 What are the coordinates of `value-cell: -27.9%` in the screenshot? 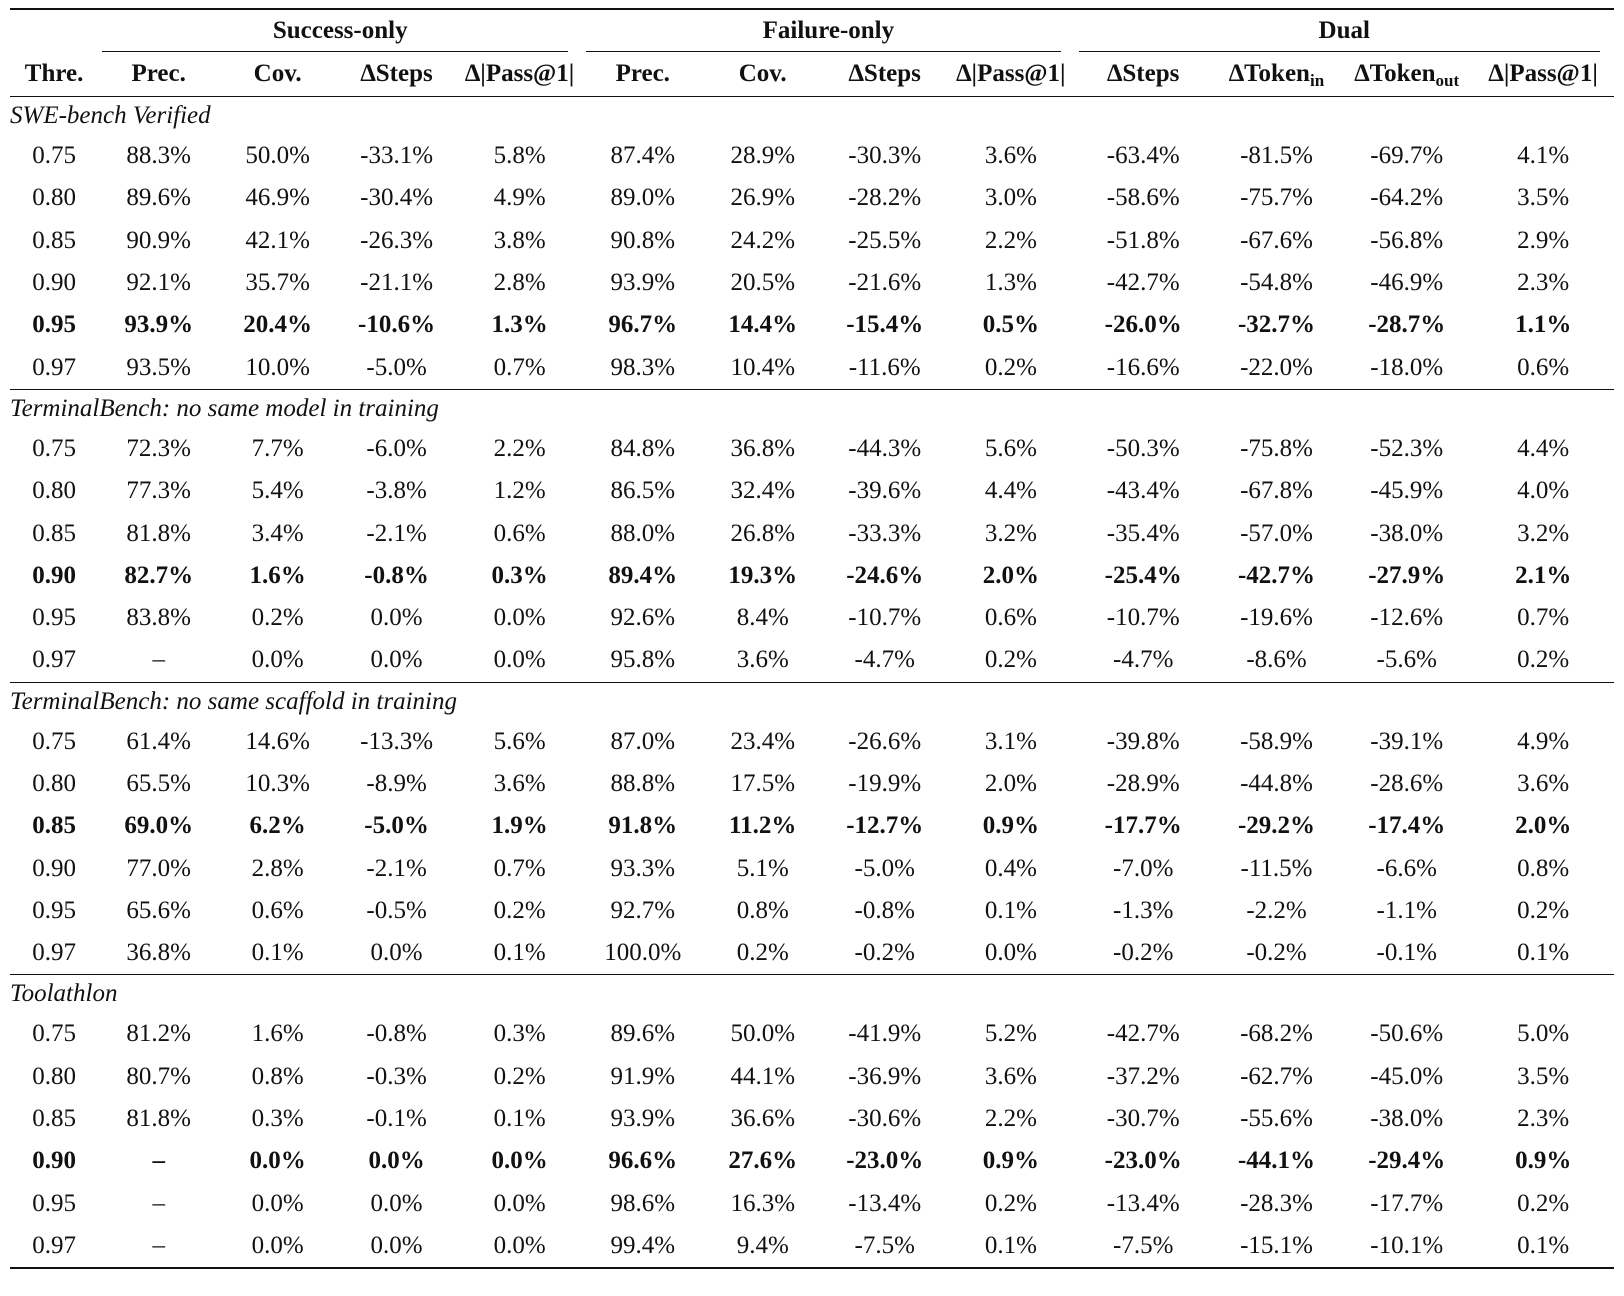 It's located at (1407, 575).